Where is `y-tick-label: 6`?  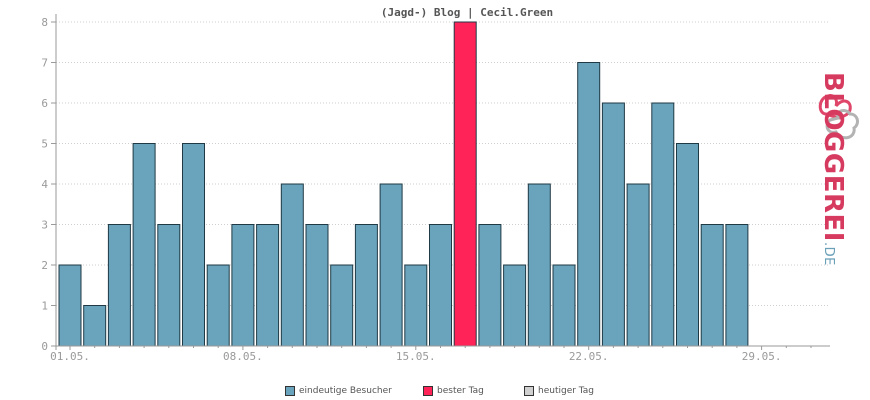
y-tick-label: 6 is located at coordinates (44, 103).